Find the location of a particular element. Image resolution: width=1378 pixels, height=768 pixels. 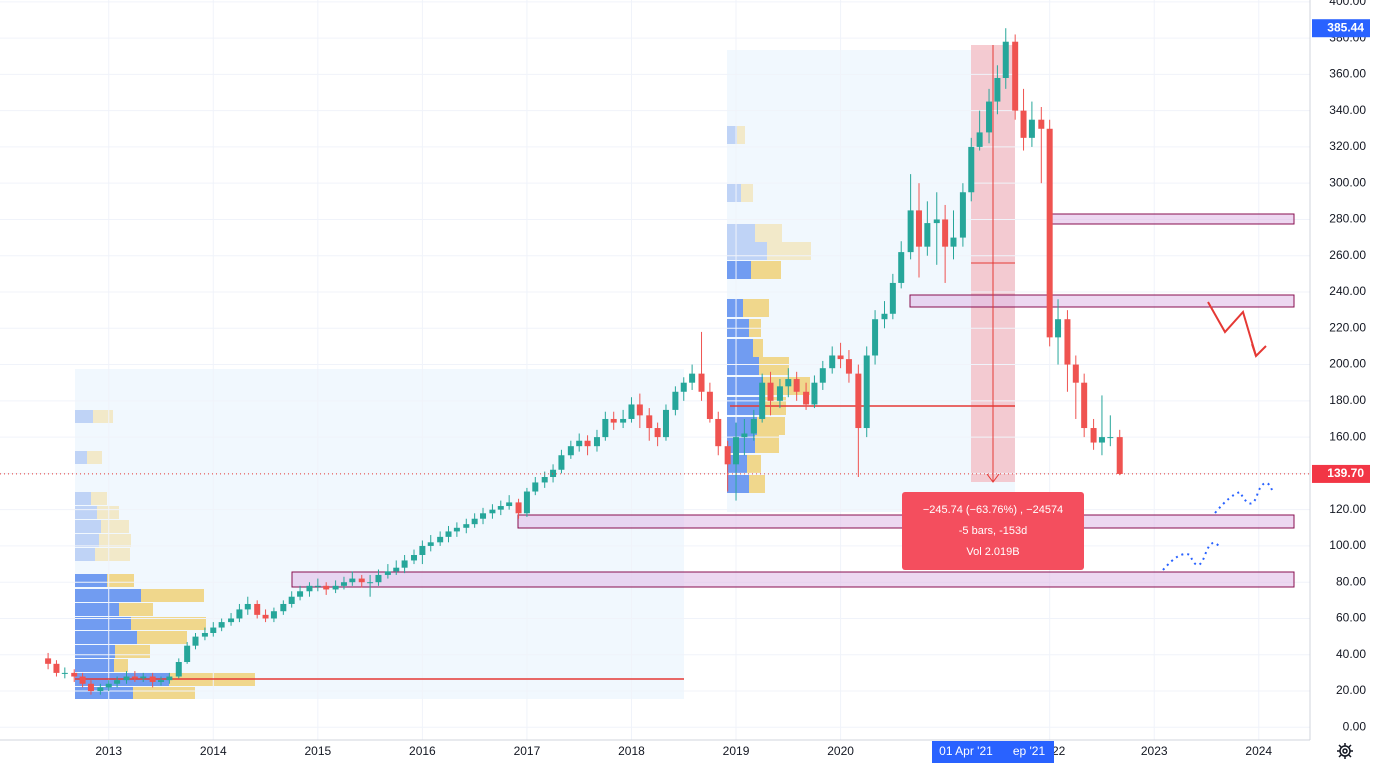

measure-arrow is located at coordinates (993, 478).